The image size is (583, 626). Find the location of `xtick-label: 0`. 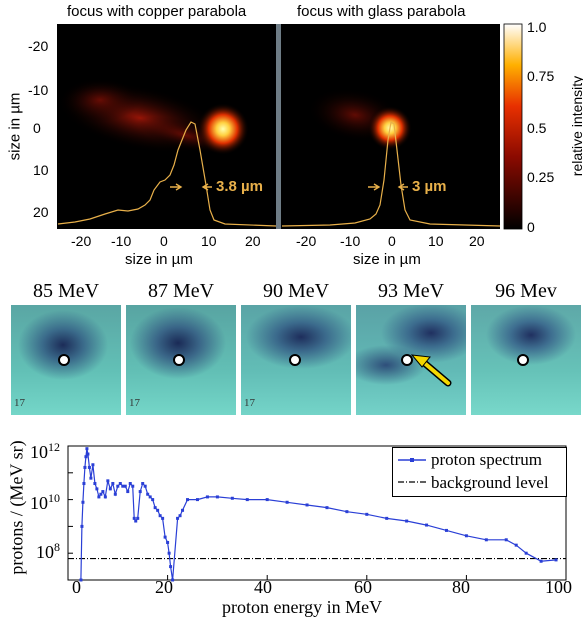

xtick-label: 0 is located at coordinates (76, 587).